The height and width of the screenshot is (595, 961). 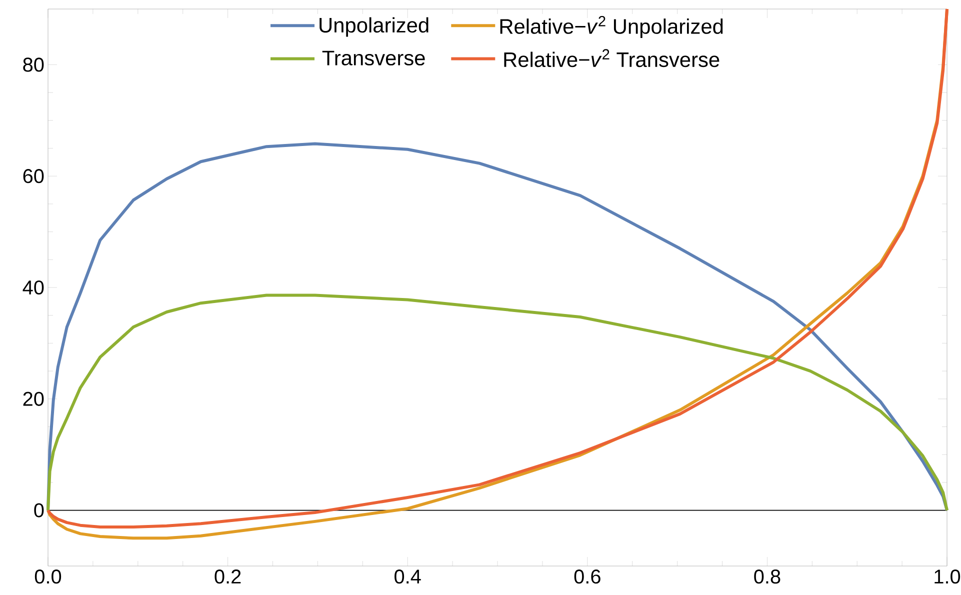 I want to click on x-tick-label: 0.0, so click(x=48, y=577).